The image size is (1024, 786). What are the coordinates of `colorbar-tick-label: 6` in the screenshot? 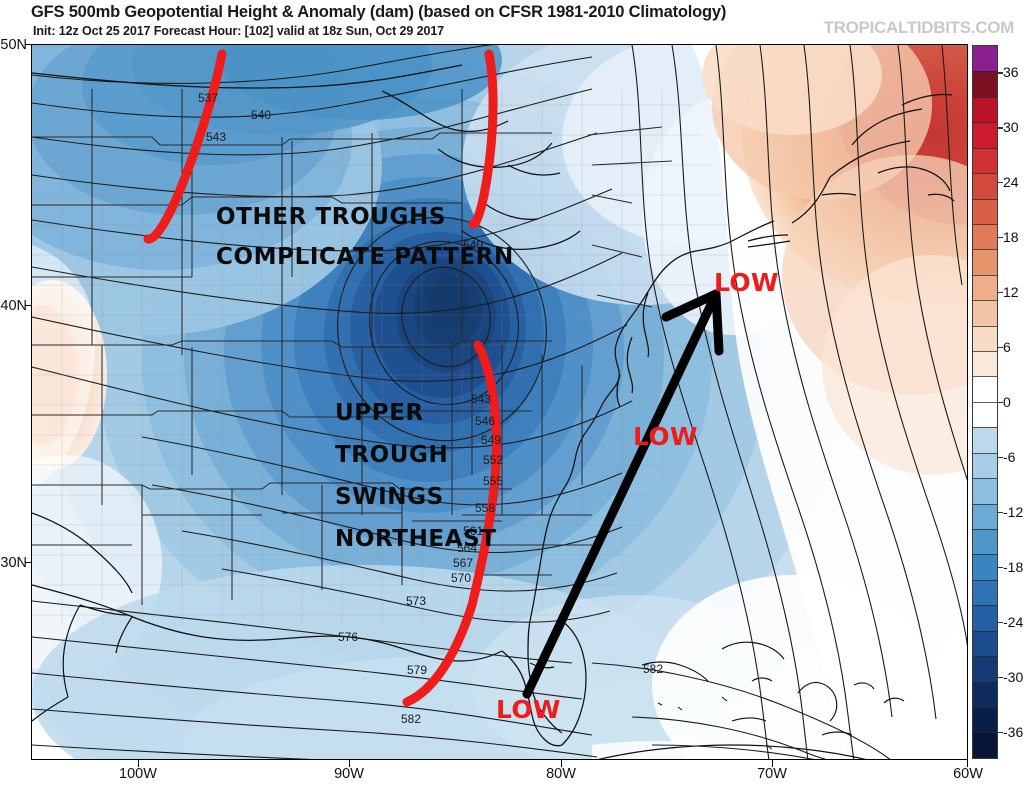 It's located at (1007, 347).